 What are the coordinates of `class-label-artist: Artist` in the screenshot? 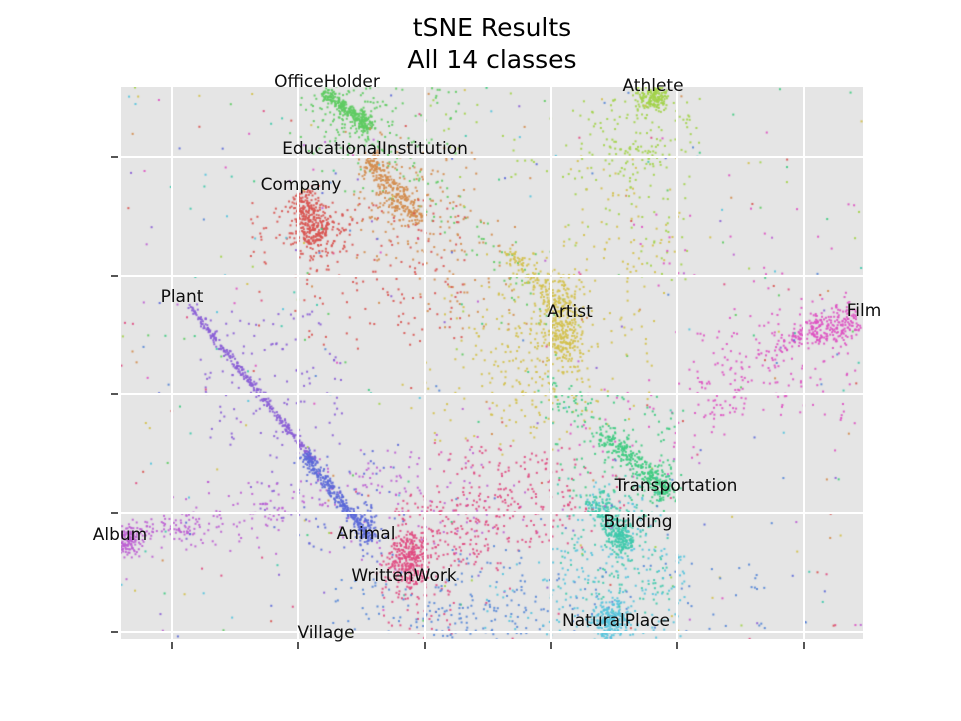 It's located at (570, 312).